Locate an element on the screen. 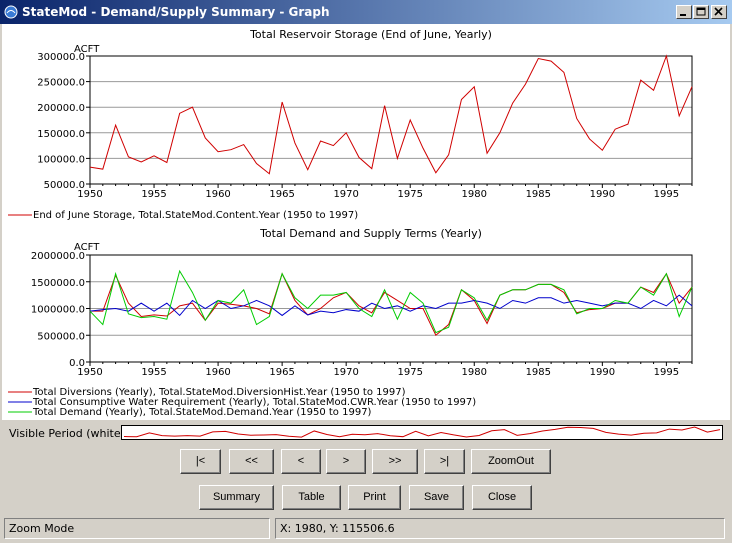  visible-period-overview is located at coordinates (422, 432).